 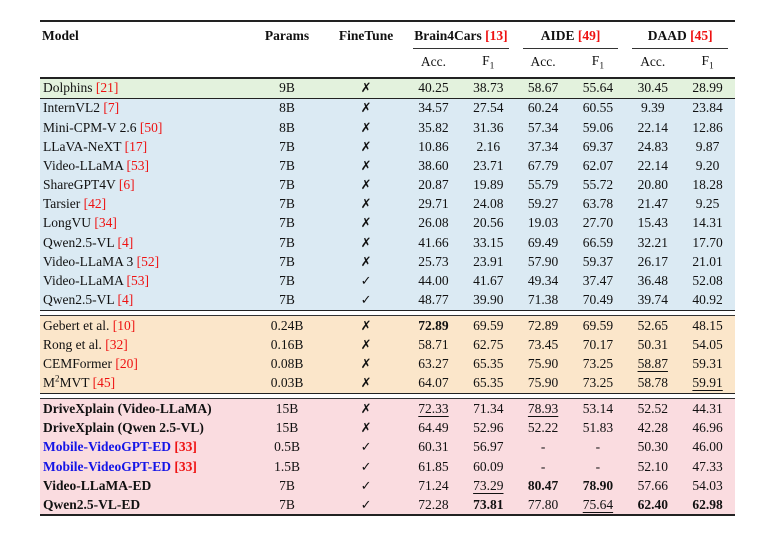 I want to click on model-cell: Qwen2.5-VL [4], so click(x=144, y=242).